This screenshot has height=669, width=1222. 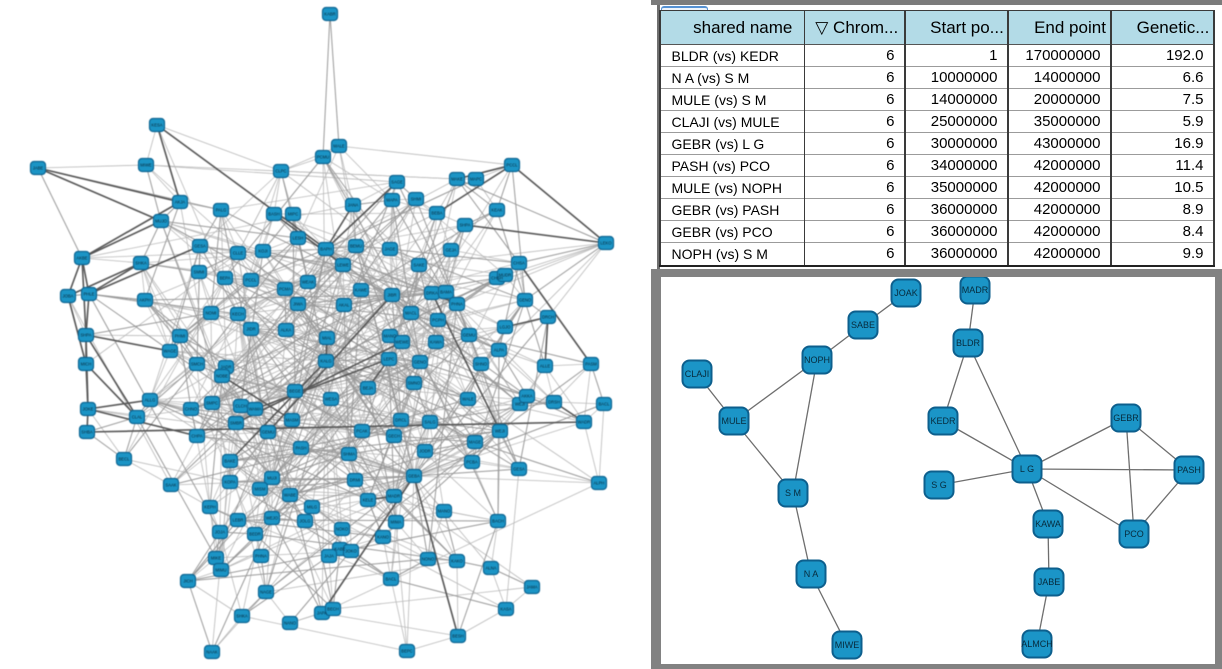 I want to click on svg-text: CHSA, so click(x=519, y=263).